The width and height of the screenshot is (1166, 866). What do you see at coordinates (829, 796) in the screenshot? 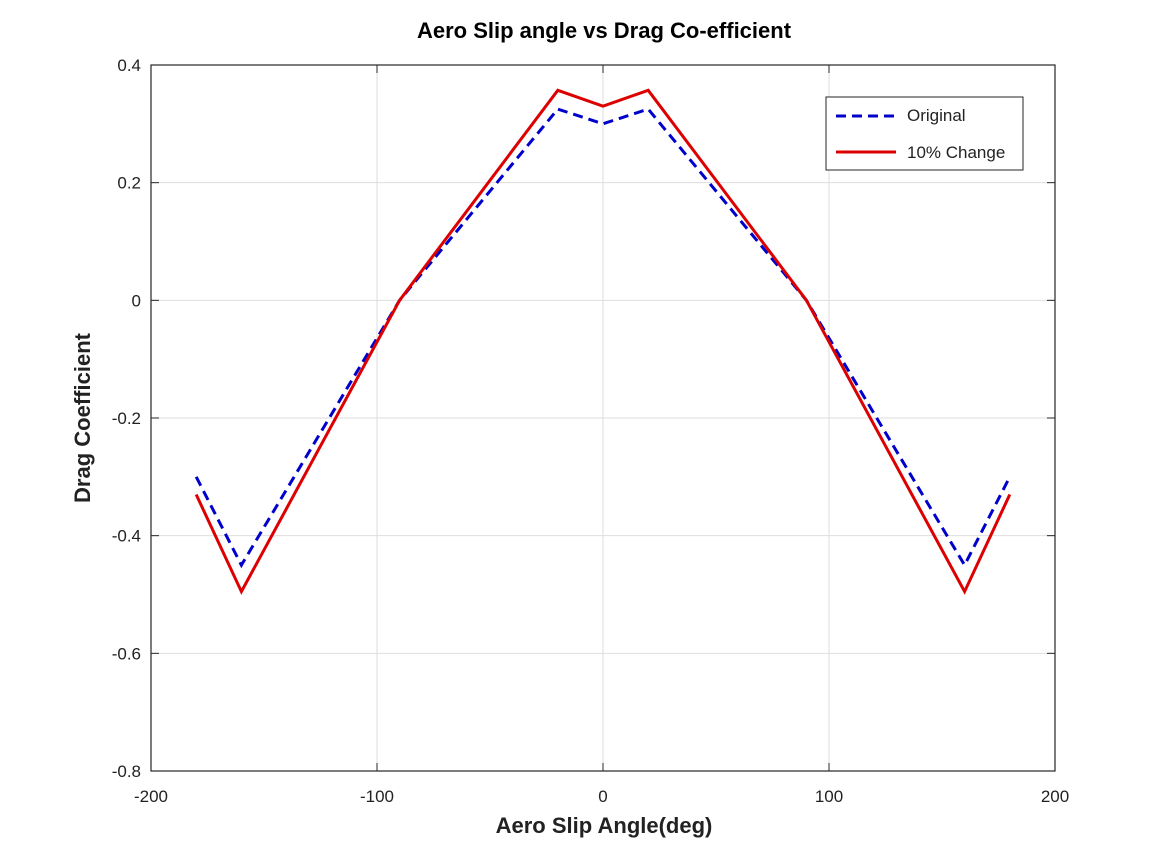
I see `x-tick-label: 100` at bounding box center [829, 796].